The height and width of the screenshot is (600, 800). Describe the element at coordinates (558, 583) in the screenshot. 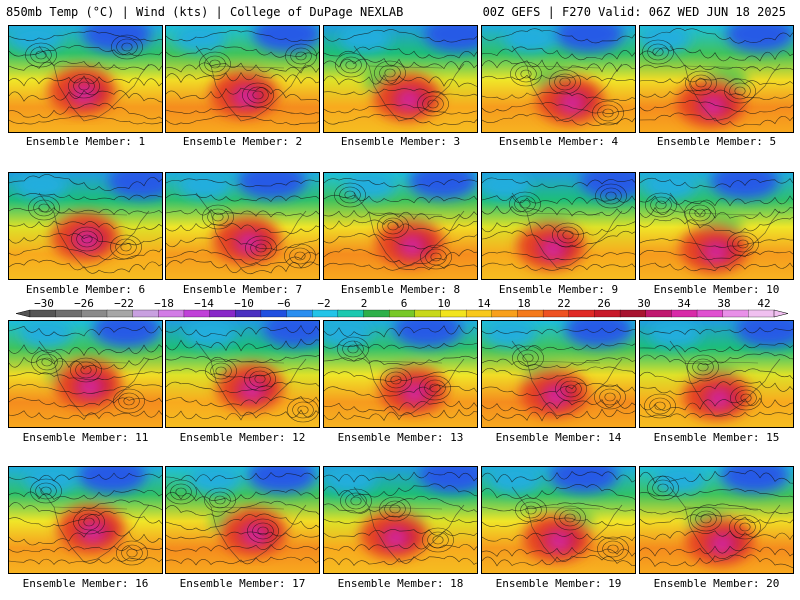

I see `ensemble-member-label: Ensemble Member: 19` at that location.